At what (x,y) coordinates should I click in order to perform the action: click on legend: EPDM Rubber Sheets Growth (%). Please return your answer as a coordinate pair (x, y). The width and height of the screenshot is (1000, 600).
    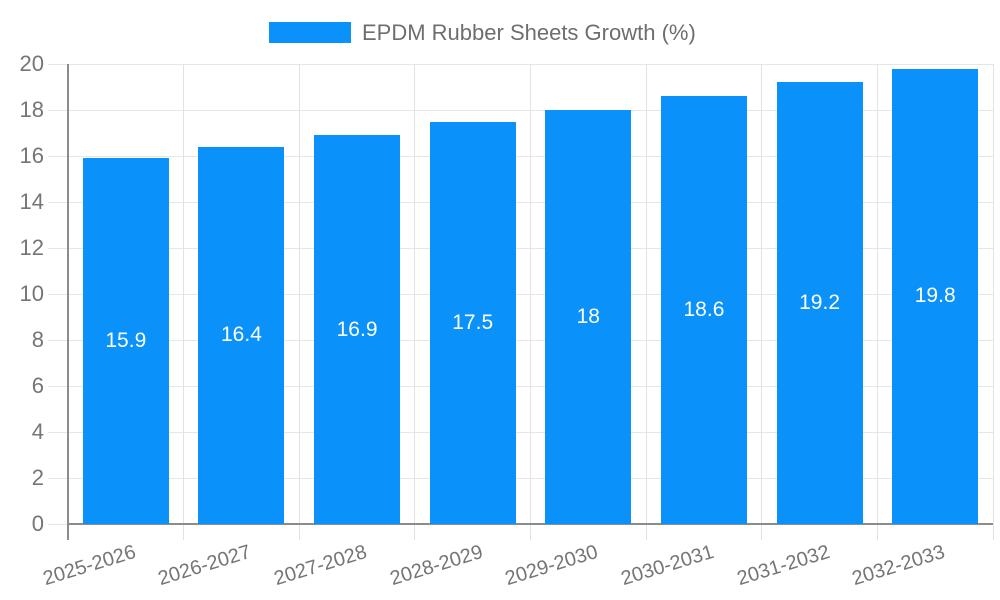
    Looking at the image, I should click on (482, 32).